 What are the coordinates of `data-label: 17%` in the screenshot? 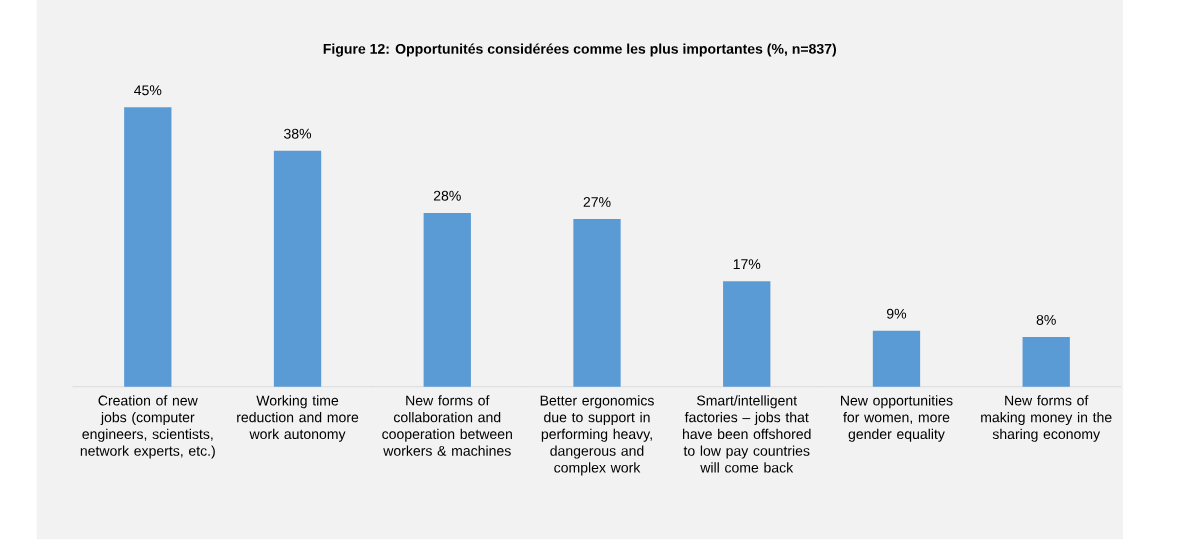 It's located at (747, 264).